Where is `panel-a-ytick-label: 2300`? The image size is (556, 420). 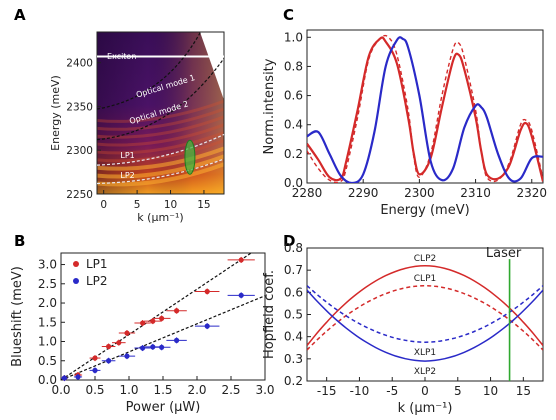
panel-a-ytick-label: 2300 is located at coordinates (79, 151).